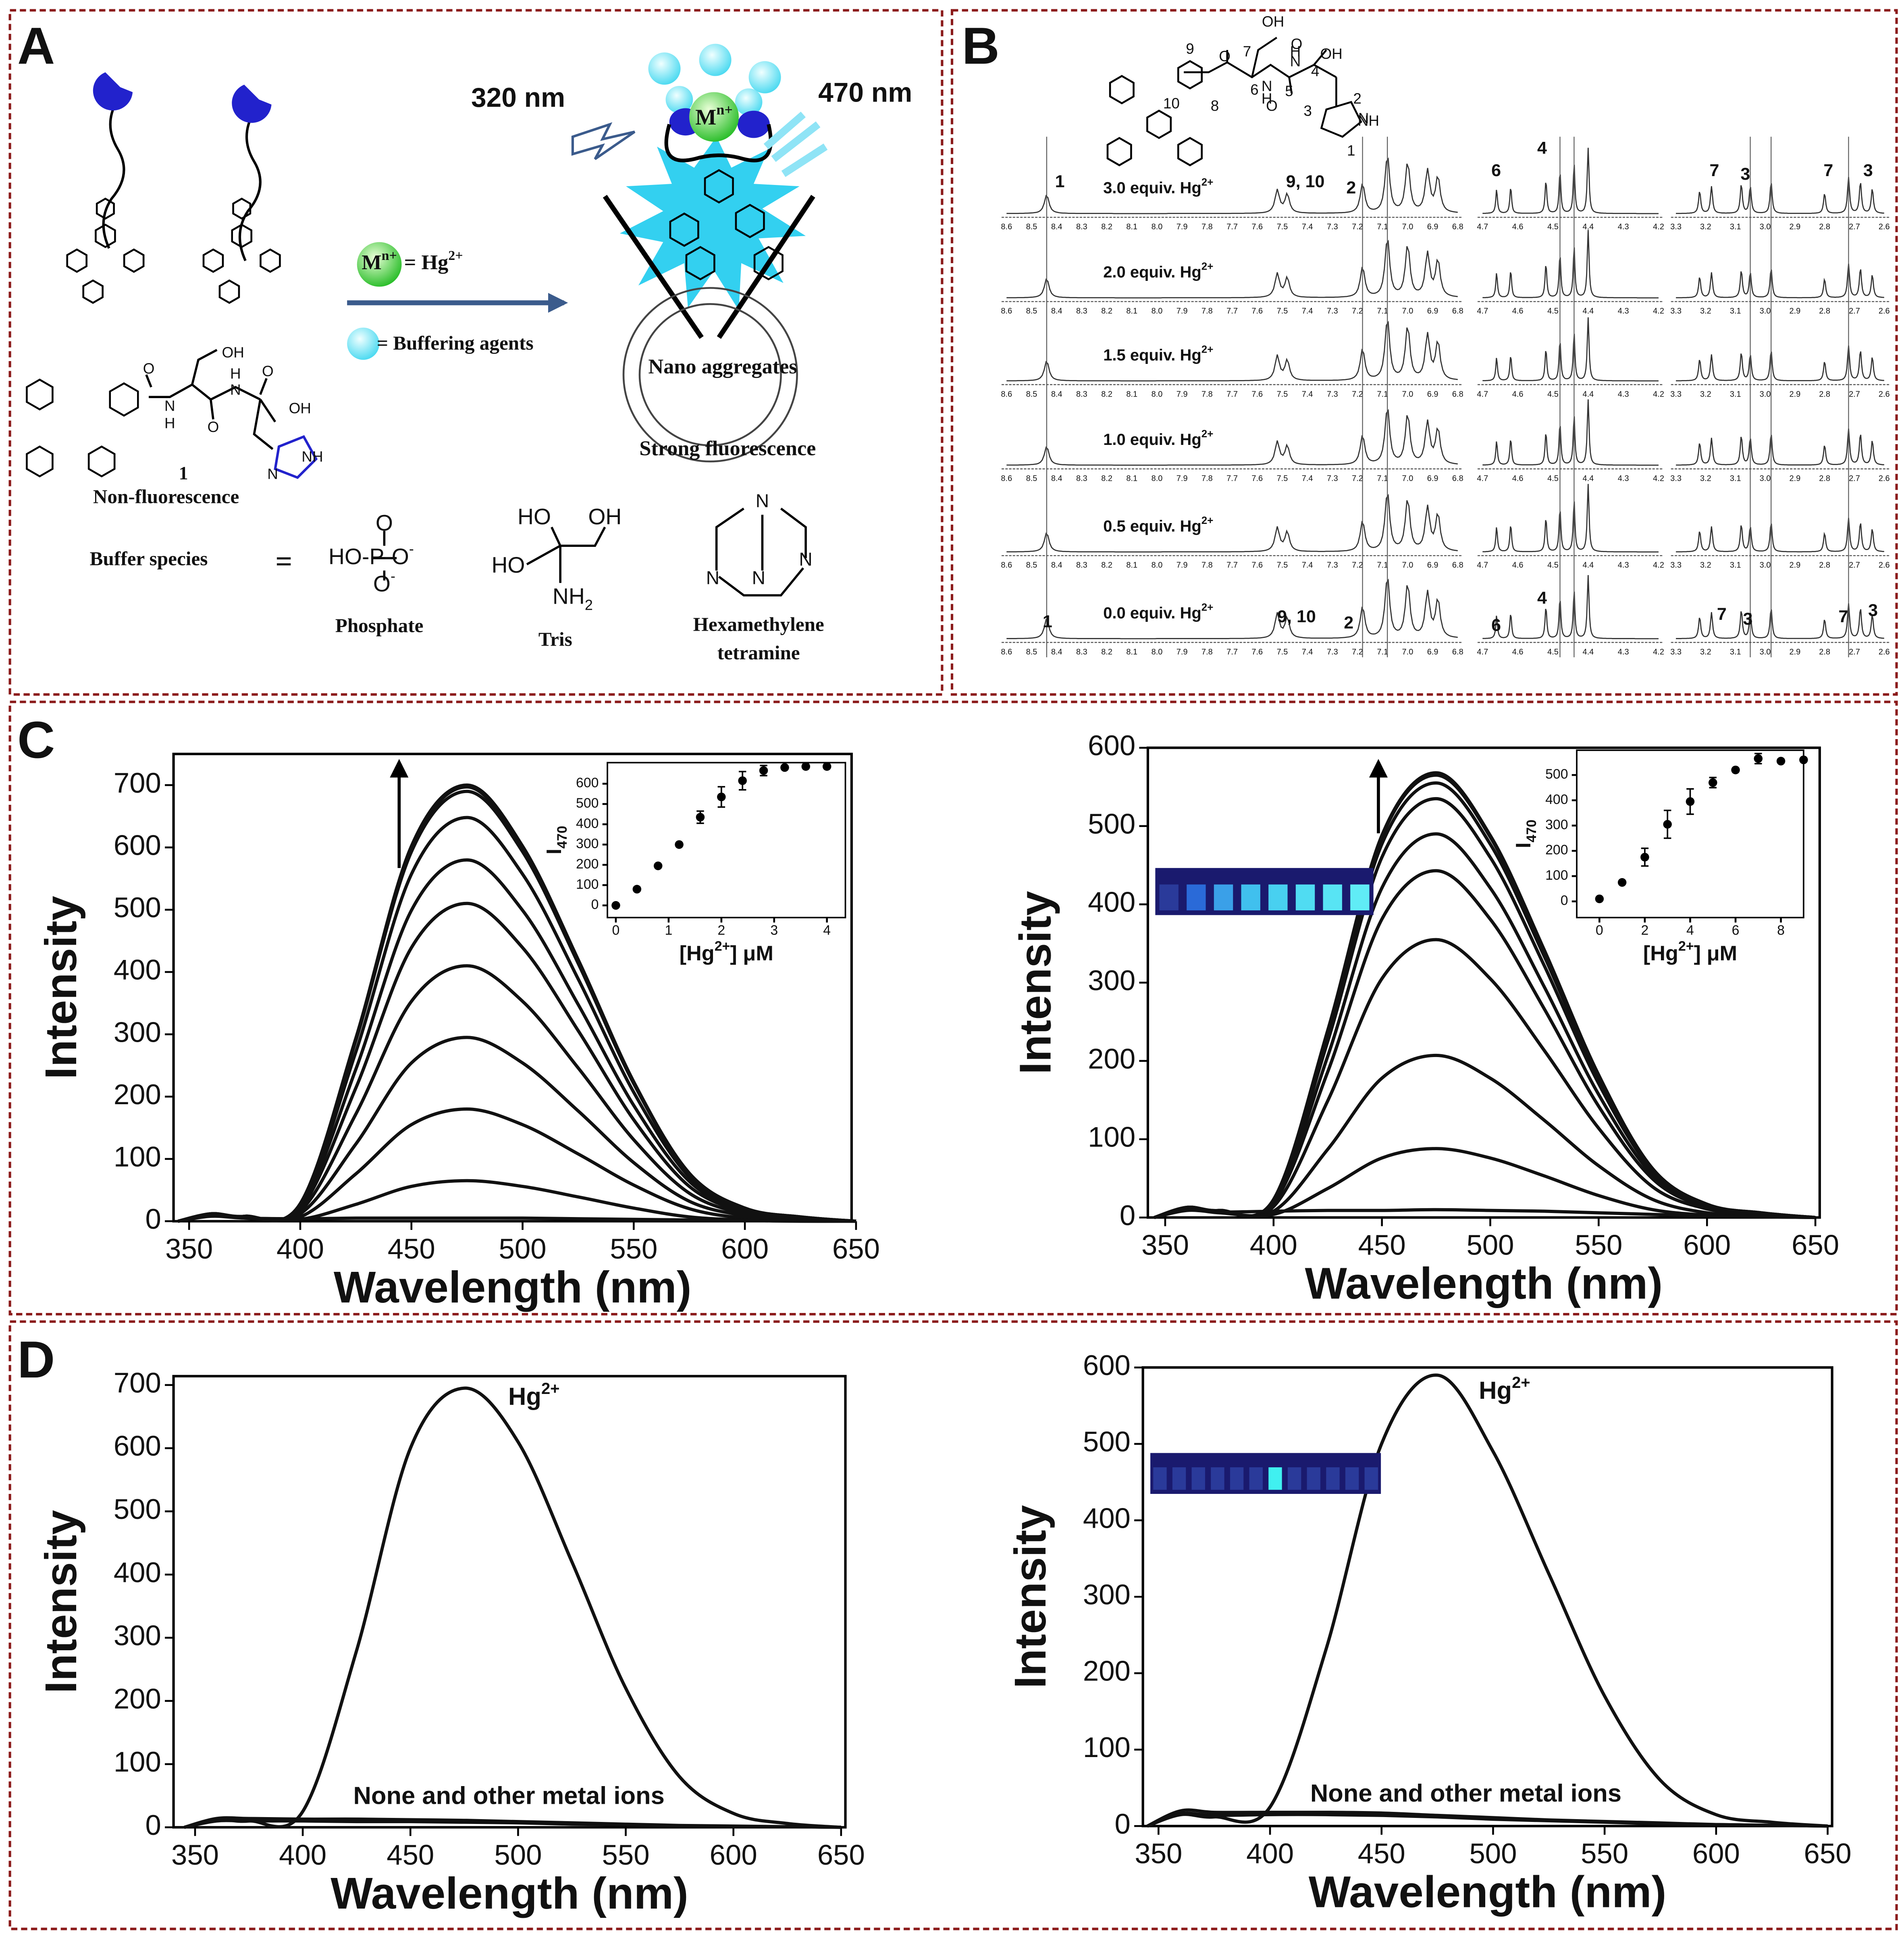 Image resolution: width=1904 pixels, height=1938 pixels. What do you see at coordinates (587, 783) in the screenshot?
I see `y-tick-label: 600` at bounding box center [587, 783].